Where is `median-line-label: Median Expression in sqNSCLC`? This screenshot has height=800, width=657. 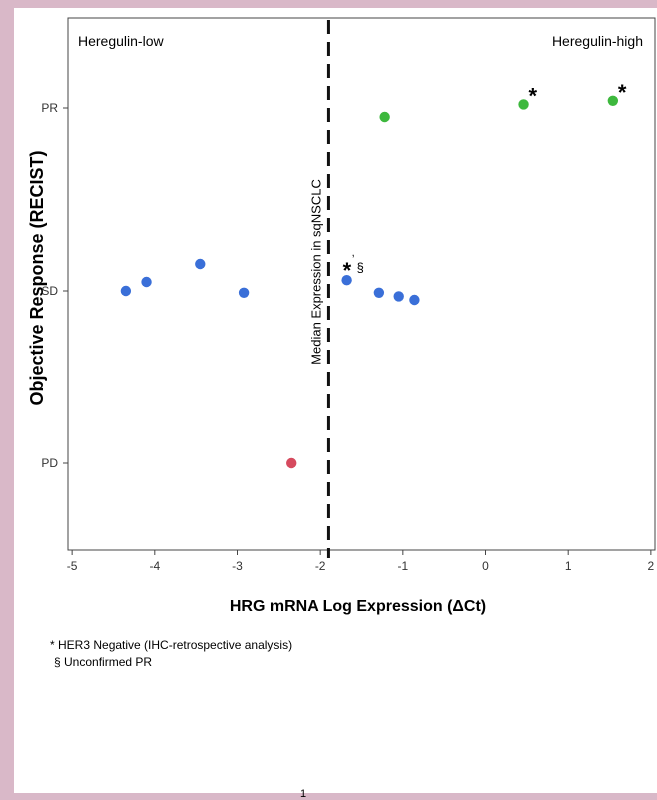 median-line-label: Median Expression in sqNSCLC is located at coordinates (315, 272).